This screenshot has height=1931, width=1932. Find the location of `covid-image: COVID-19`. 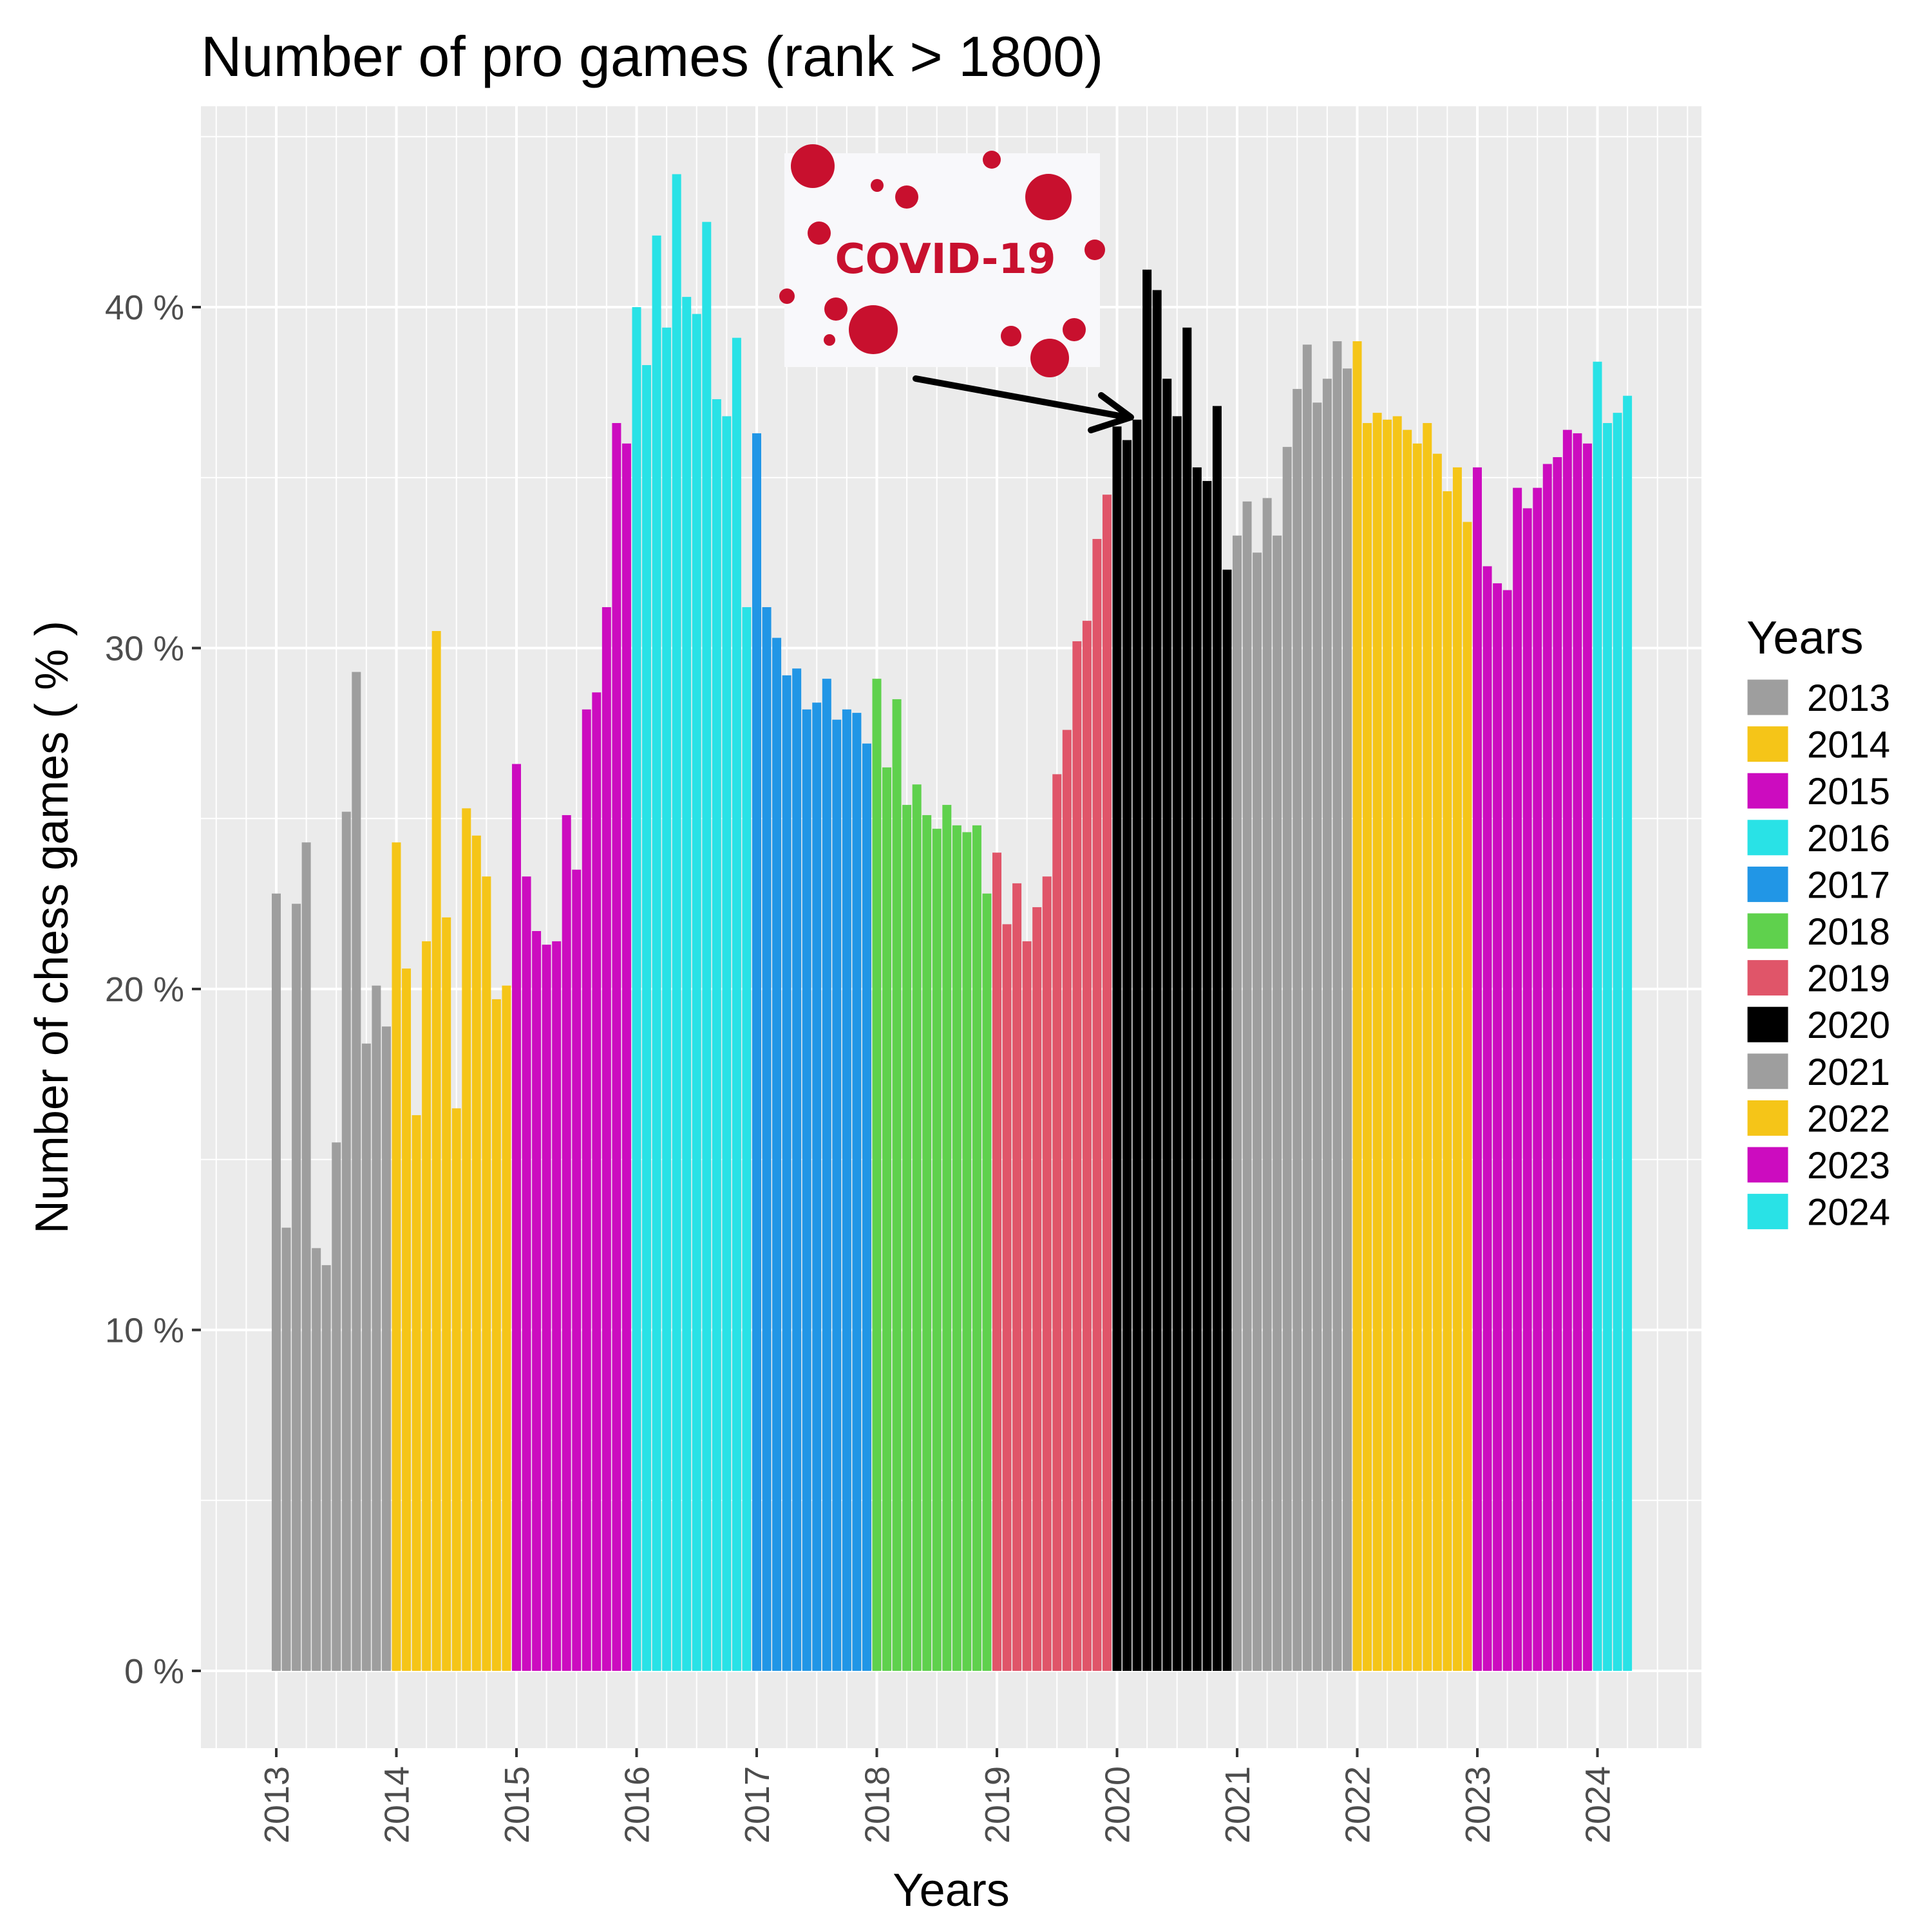

covid-image: COVID-19 is located at coordinates (942, 260).